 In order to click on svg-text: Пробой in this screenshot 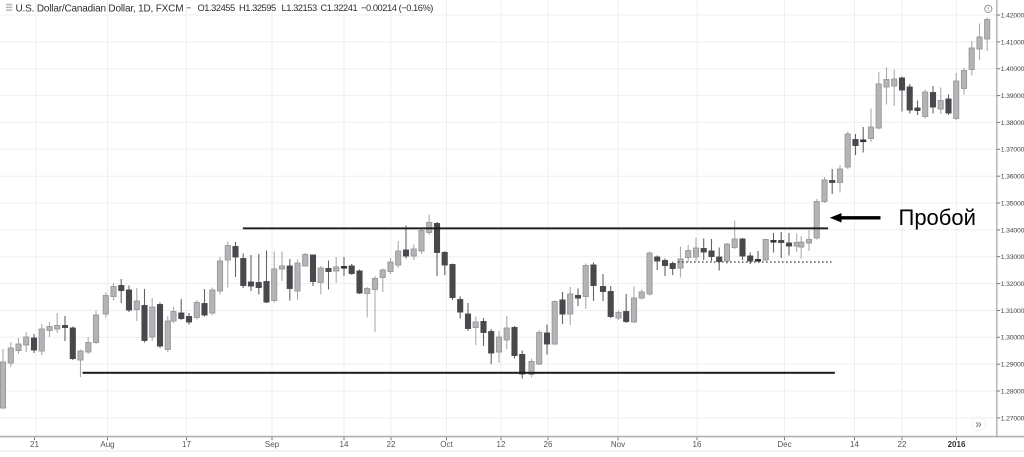, I will do `click(937, 217)`.